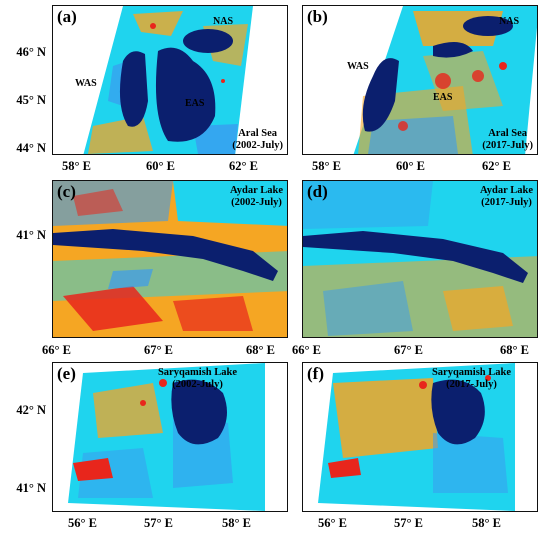  Describe the element at coordinates (416, 437) in the screenshot. I see `map-saryqamish-2017` at that location.